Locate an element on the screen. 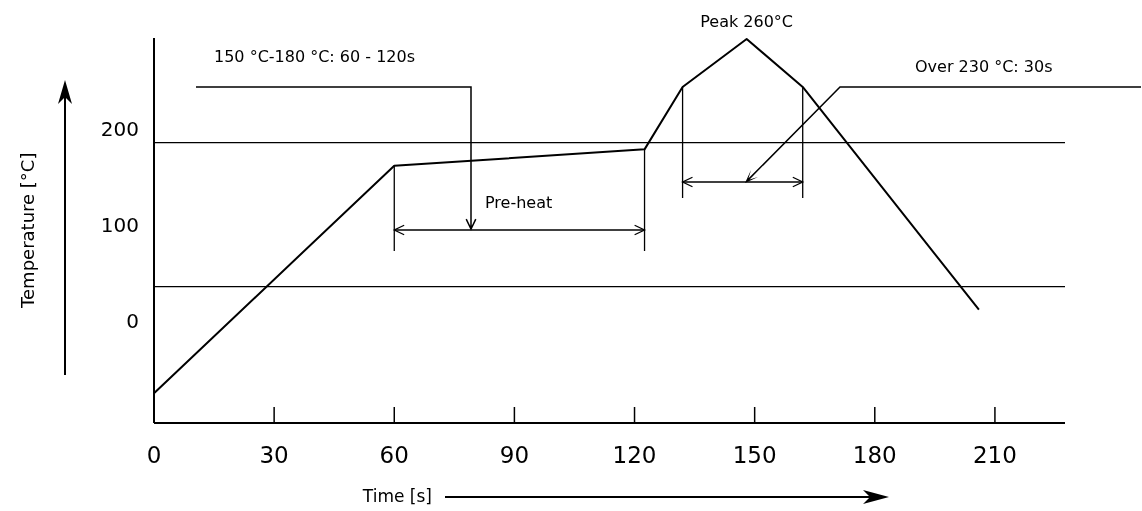 This screenshot has width=1142, height=511. annotation: 150 °C-180 °C: 60 - 120s is located at coordinates (315, 56).